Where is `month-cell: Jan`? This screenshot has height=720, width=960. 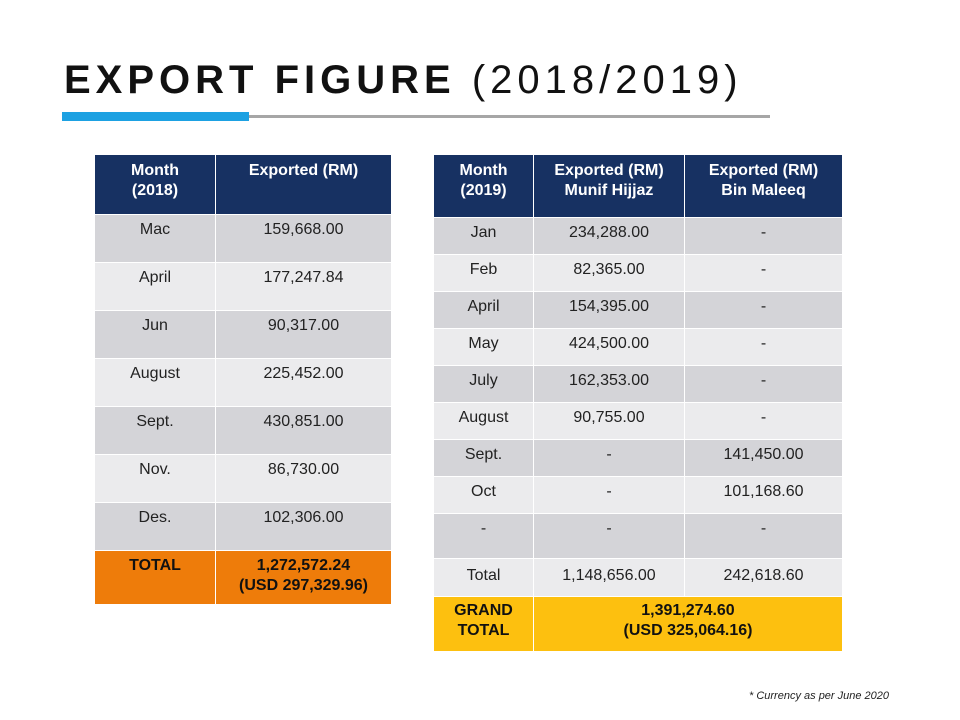 month-cell: Jan is located at coordinates (483, 236).